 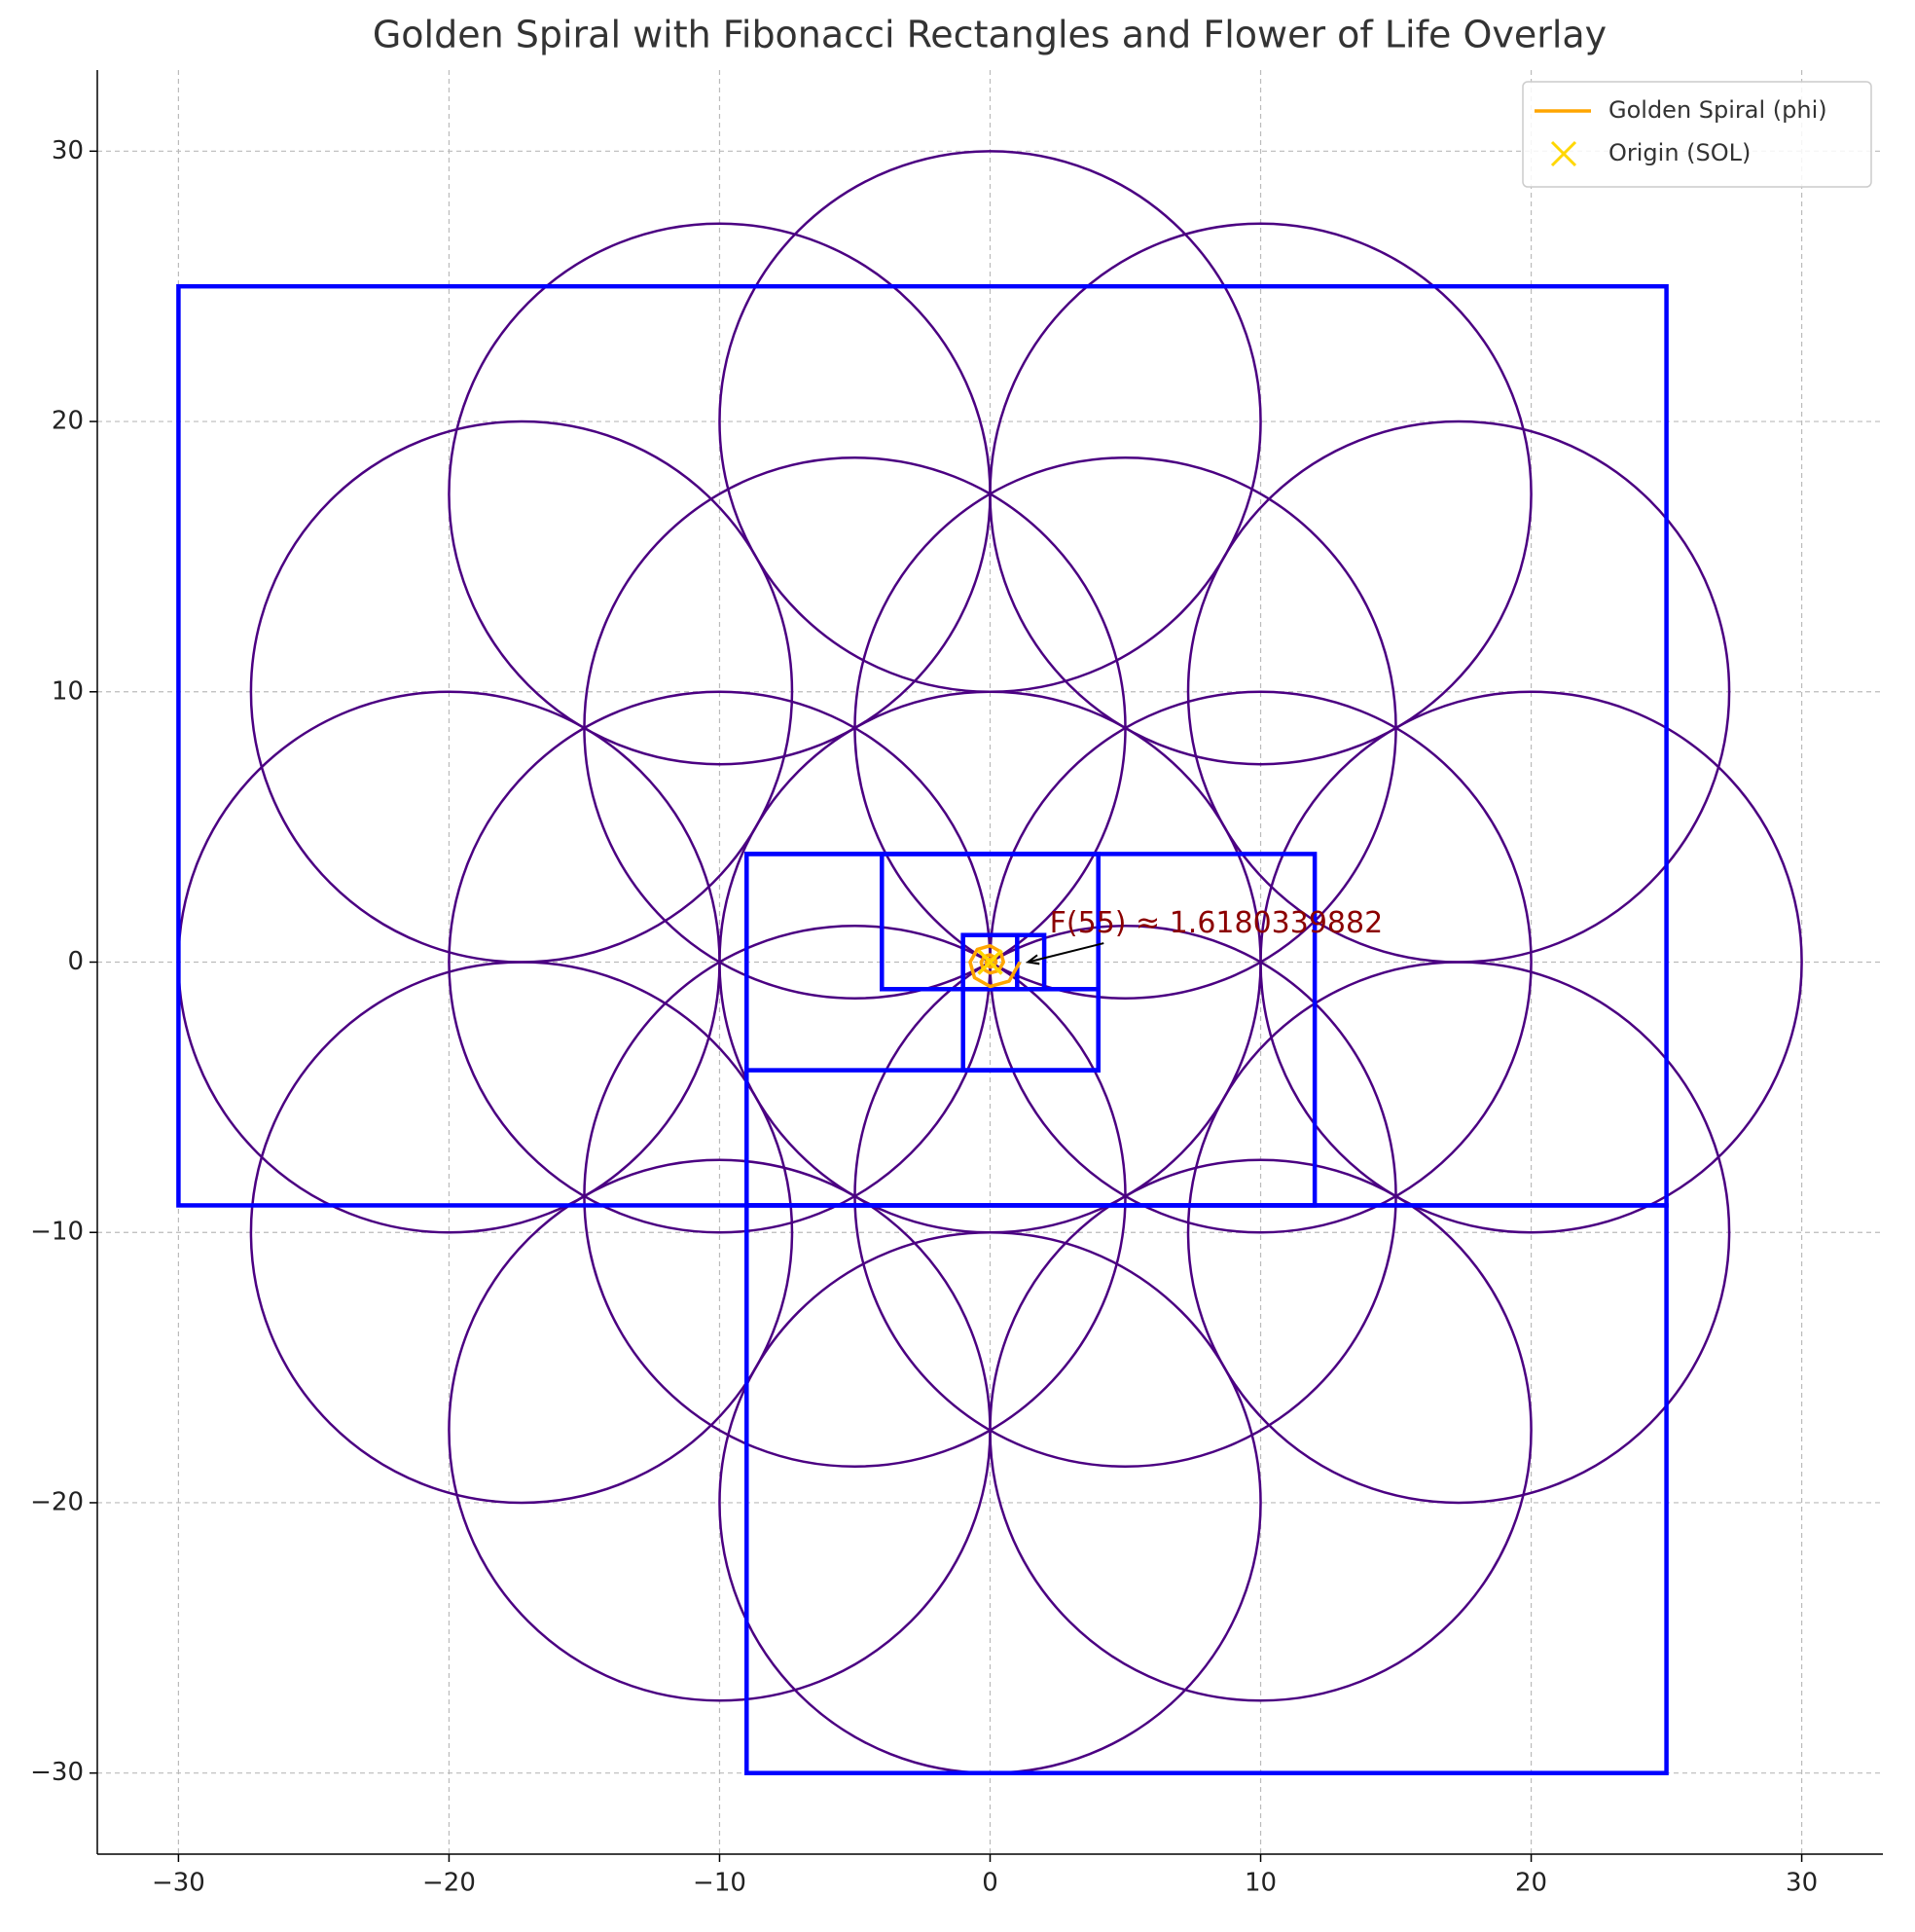 What do you see at coordinates (68, 421) in the screenshot?
I see `y-tick-label: 20` at bounding box center [68, 421].